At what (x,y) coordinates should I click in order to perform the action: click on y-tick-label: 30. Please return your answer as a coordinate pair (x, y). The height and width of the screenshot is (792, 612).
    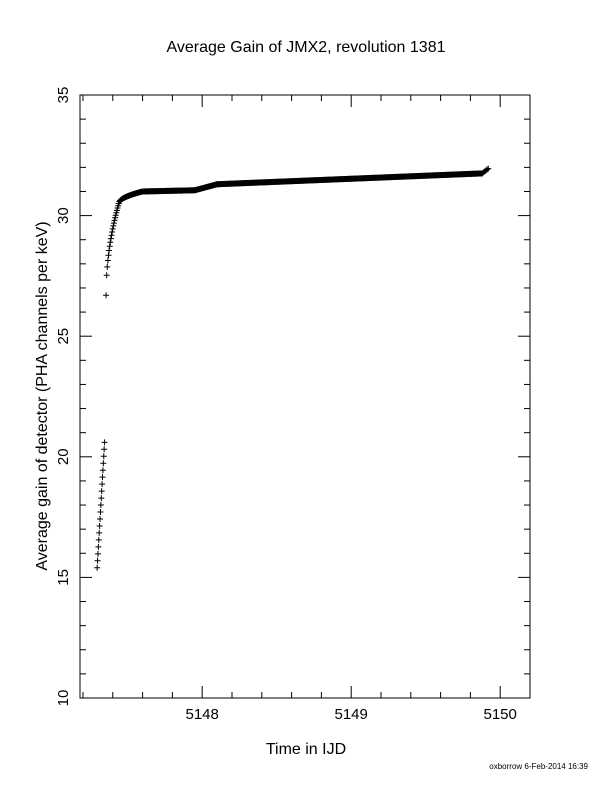
    Looking at the image, I should click on (63, 215).